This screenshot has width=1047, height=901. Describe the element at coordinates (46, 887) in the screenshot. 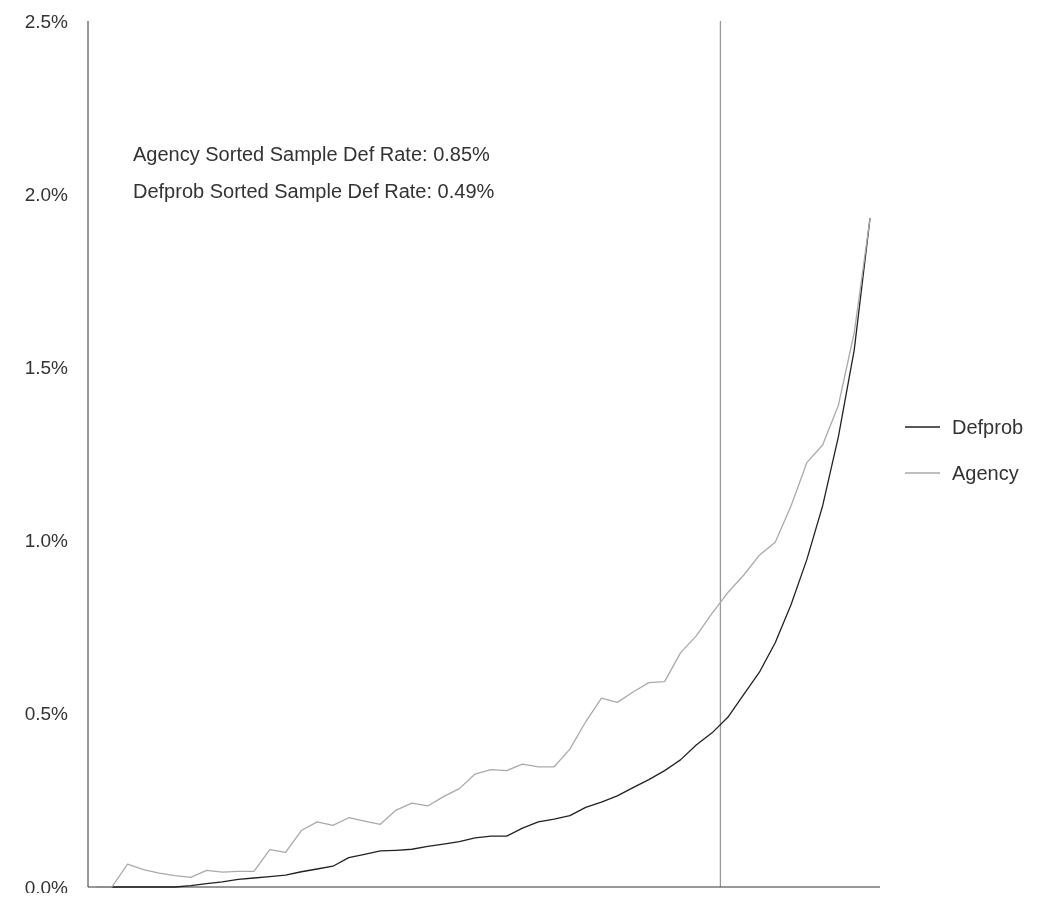

I see `y-tick-label: 0.0%` at that location.